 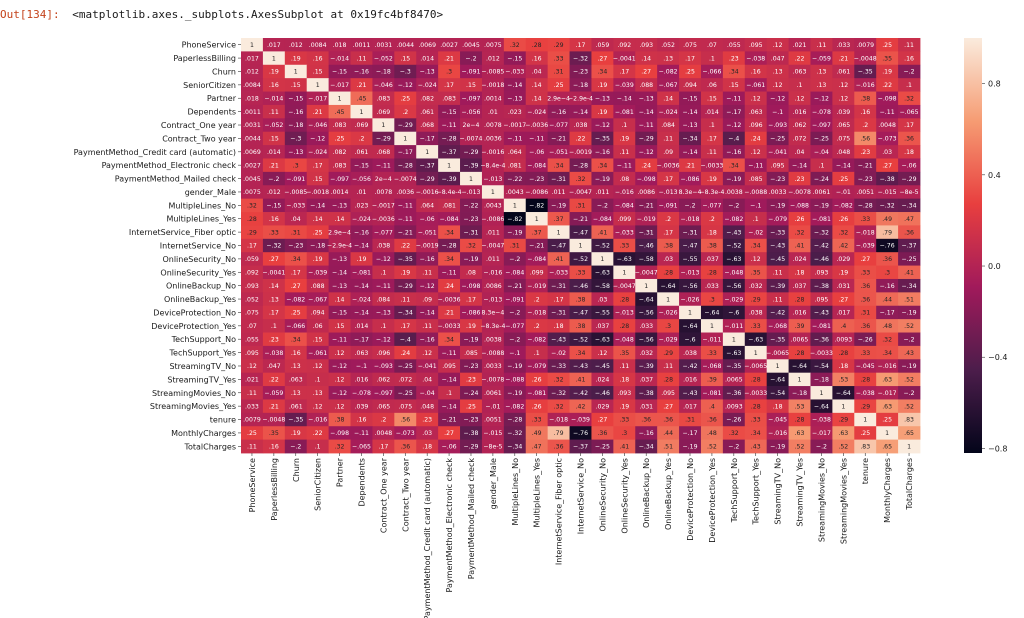 I want to click on cell-annotation: −.12, so click(x=427, y=286).